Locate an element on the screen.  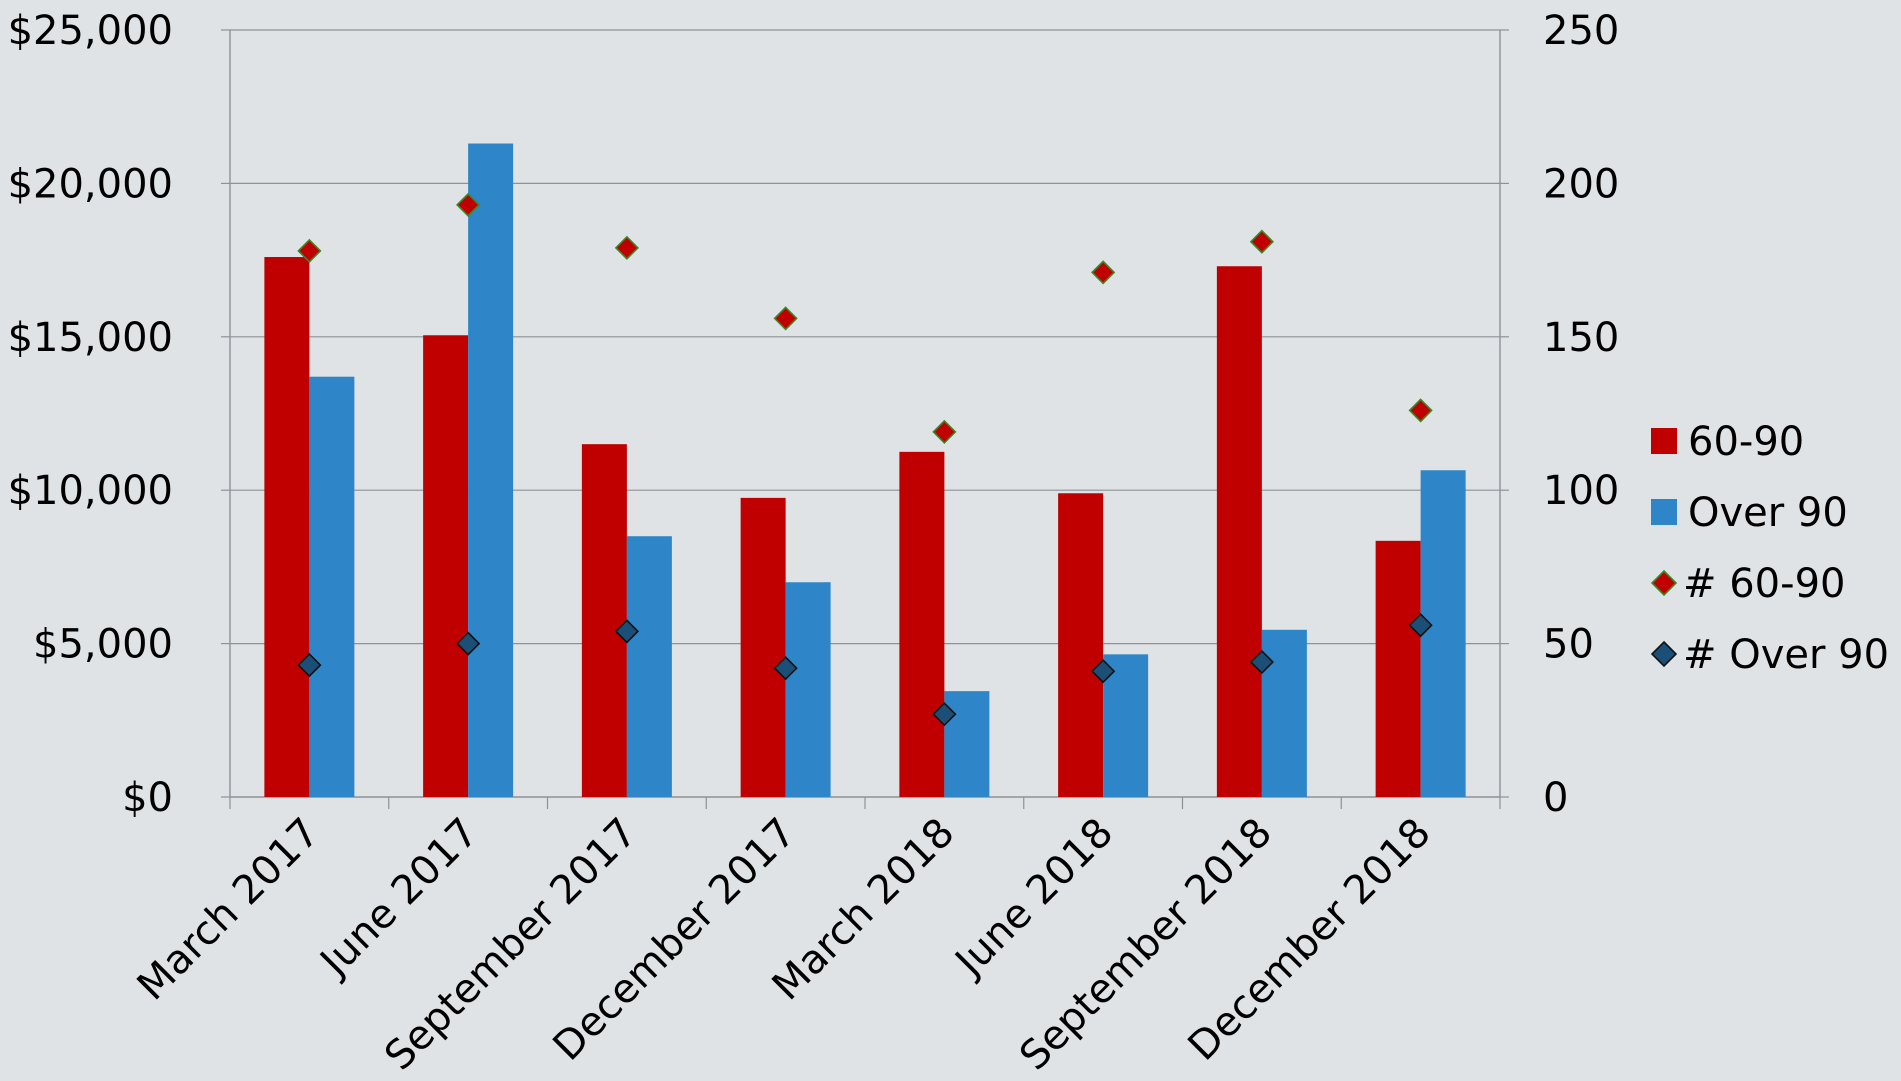
legend-swatch--60-90 is located at coordinates (1664, 583).